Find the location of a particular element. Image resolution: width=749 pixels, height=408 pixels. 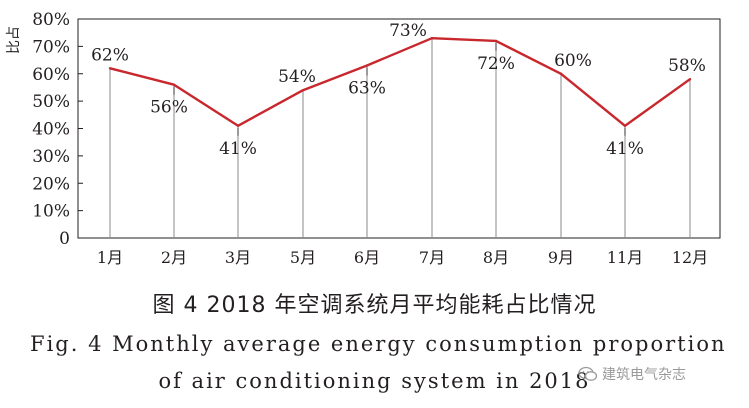

y-ticks: 0 10% 20% 30% 40% 50% 60% 70% 80% is located at coordinates (57, 129).